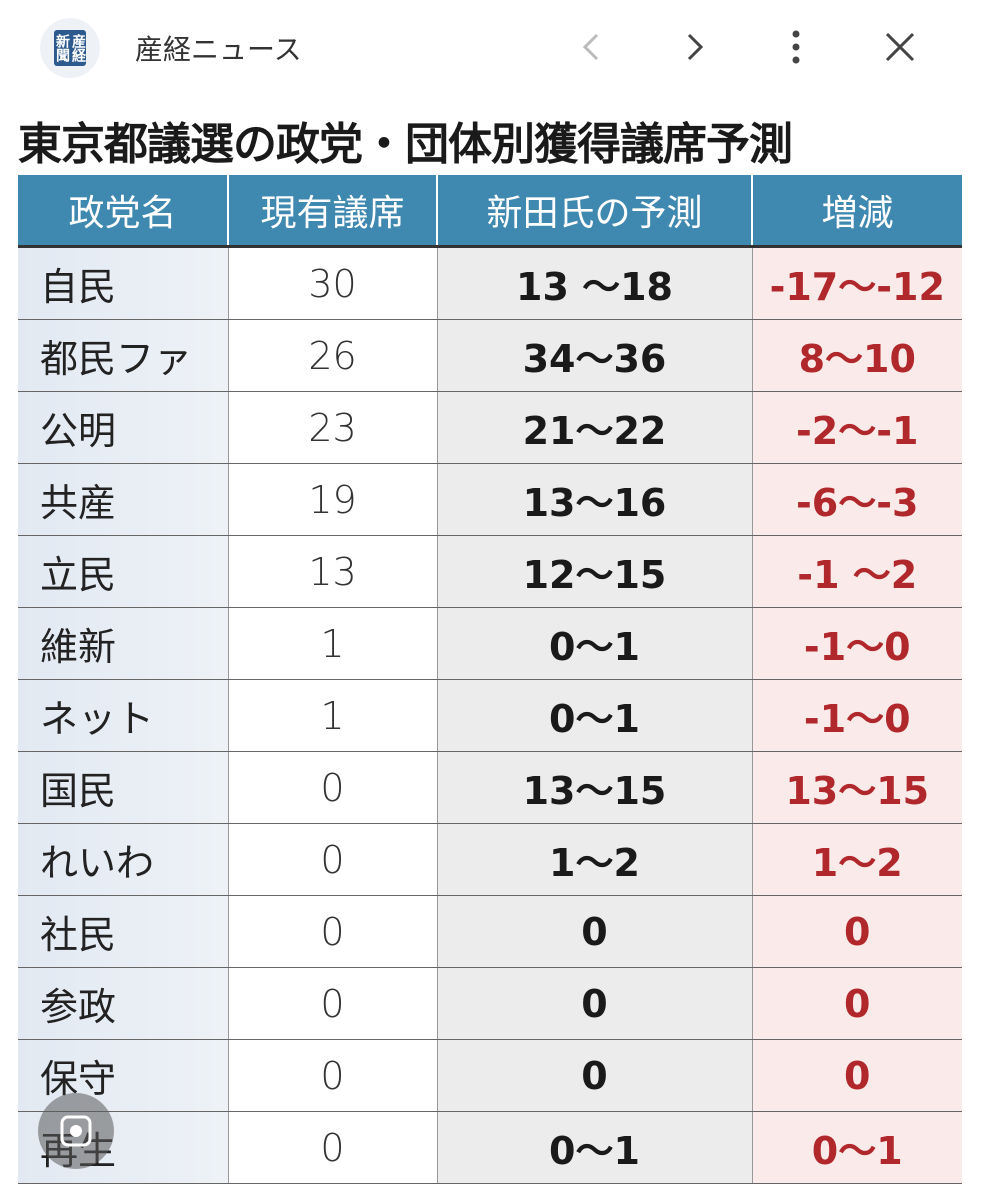 This screenshot has width=985, height=1200. I want to click on table-row: 立民 13 12〜15 -1 〜2, so click(490, 571).